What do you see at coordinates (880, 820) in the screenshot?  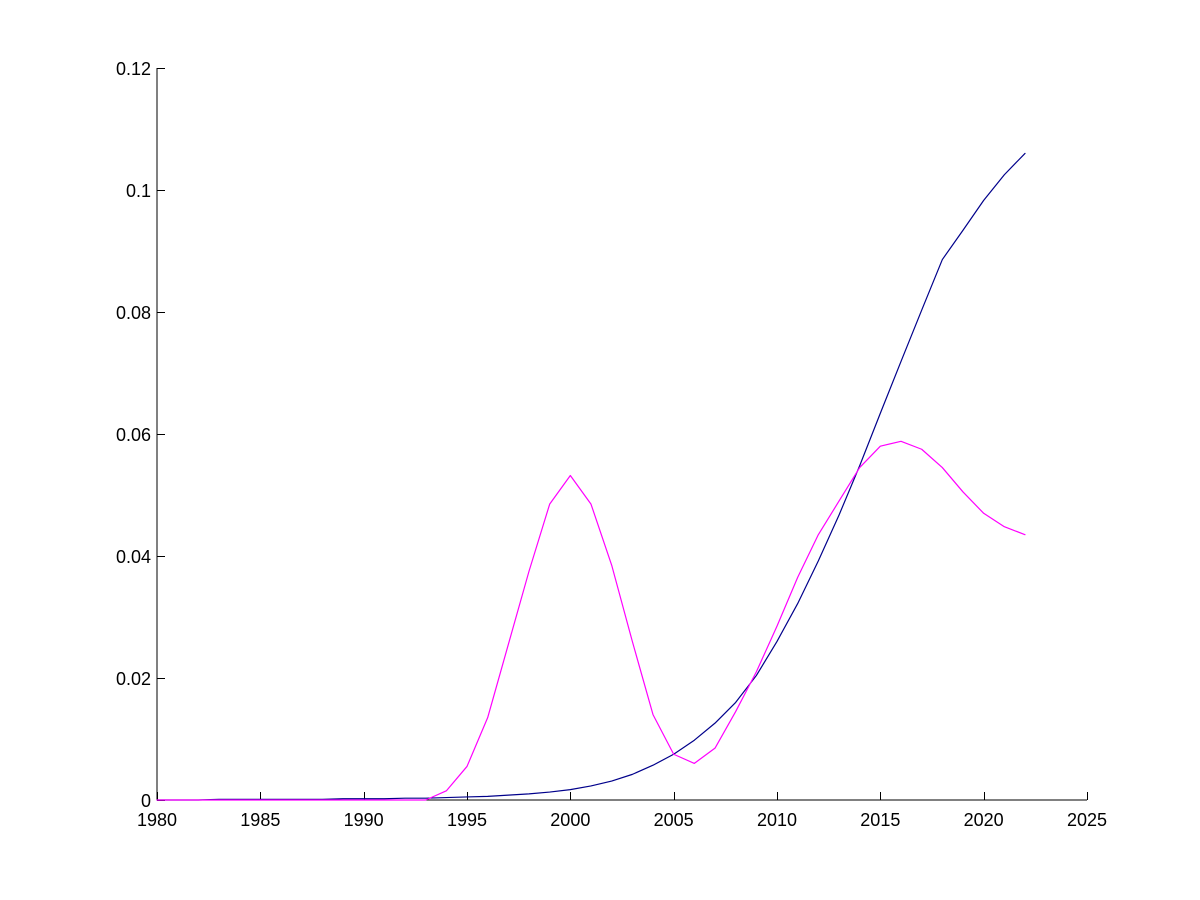 I see `x-tick-label: 2015` at bounding box center [880, 820].